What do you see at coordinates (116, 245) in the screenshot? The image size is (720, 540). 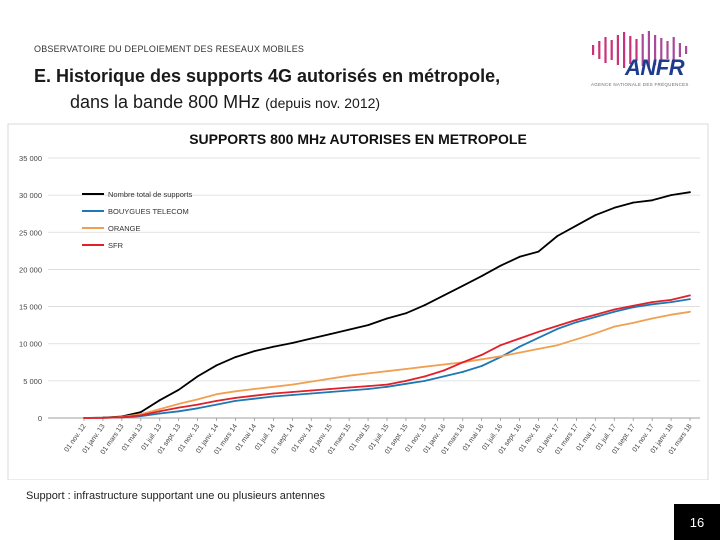 I see `legend-label: SFR` at bounding box center [116, 245].